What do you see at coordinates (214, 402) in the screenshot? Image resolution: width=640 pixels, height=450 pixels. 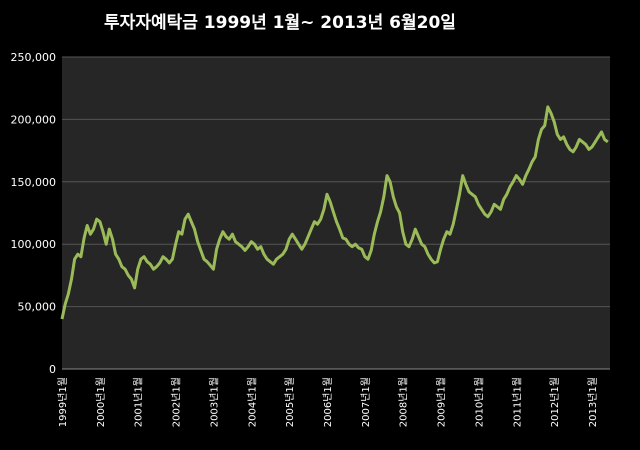 I see `x-tick-label: 2003년1월` at bounding box center [214, 402].